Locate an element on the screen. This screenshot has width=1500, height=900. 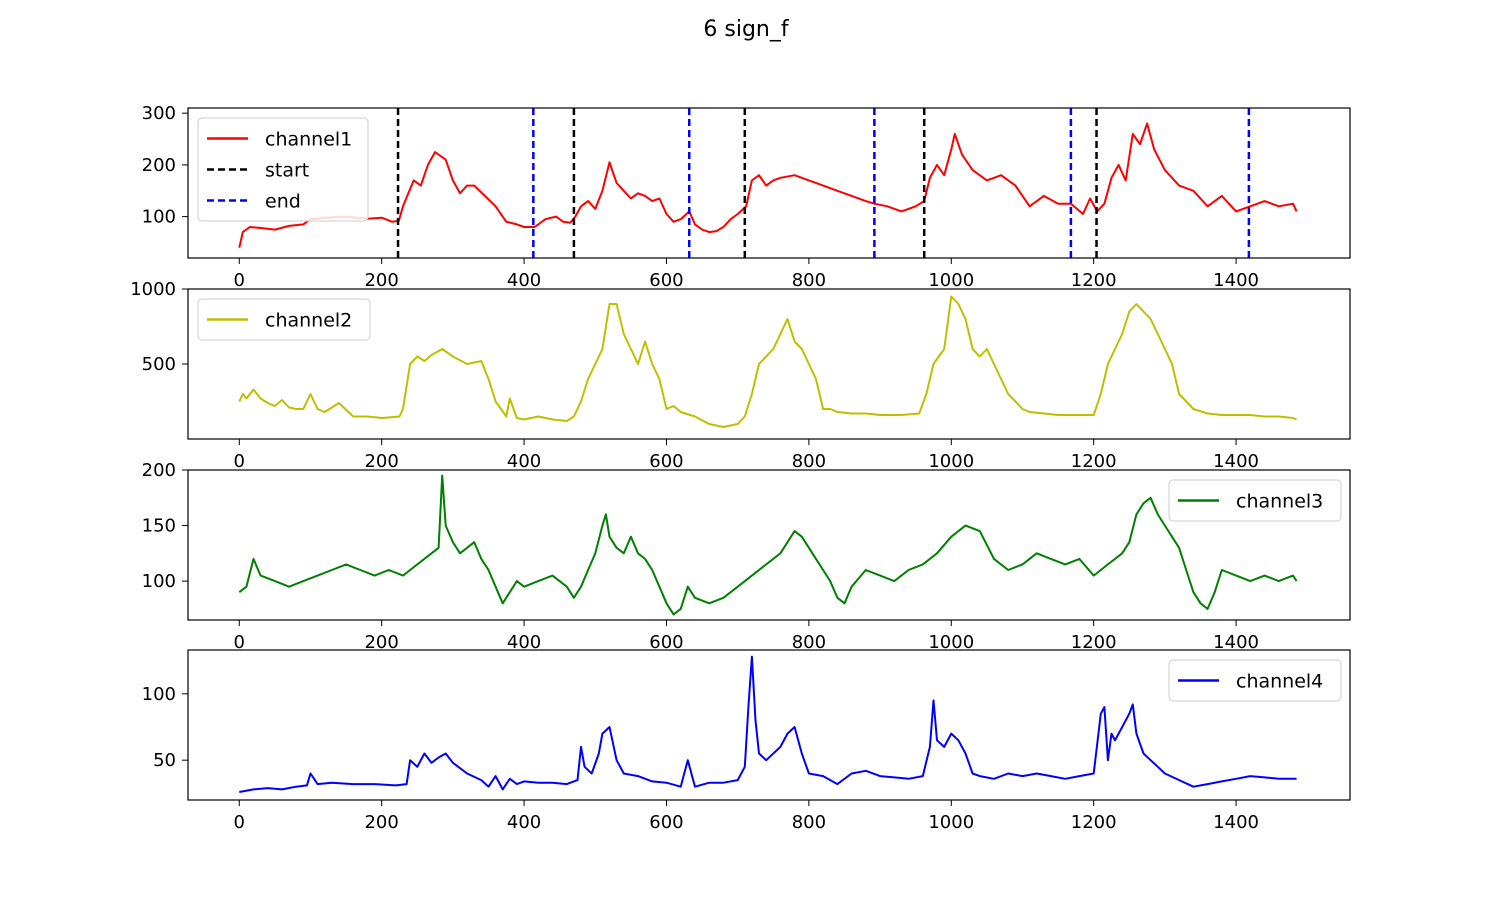
legend-label-channel2: channel2 is located at coordinates (308, 321).